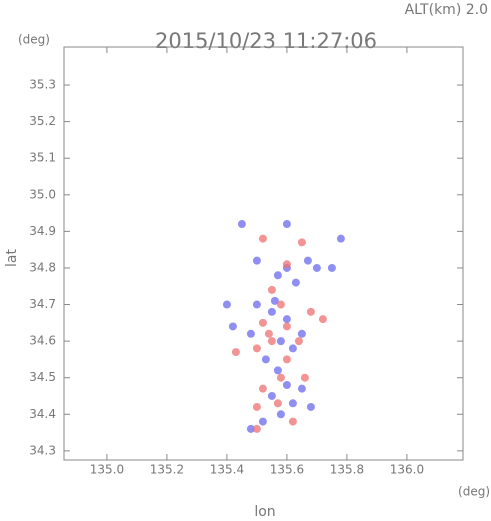  What do you see at coordinates (474, 492) in the screenshot?
I see `x-unit: (deg)` at bounding box center [474, 492].